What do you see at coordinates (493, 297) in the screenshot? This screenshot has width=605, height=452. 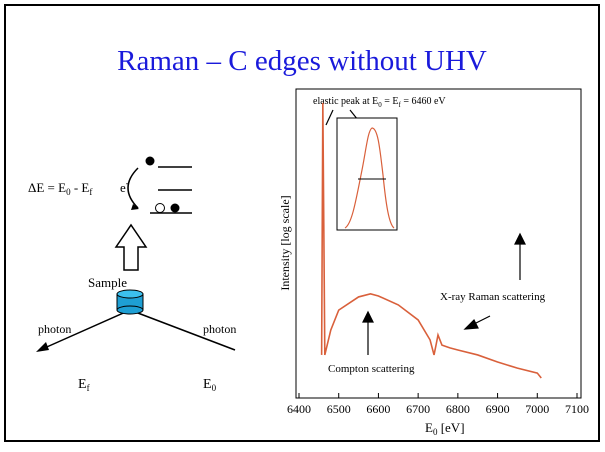 I see `annotation: X-ray Raman scattering` at bounding box center [493, 297].